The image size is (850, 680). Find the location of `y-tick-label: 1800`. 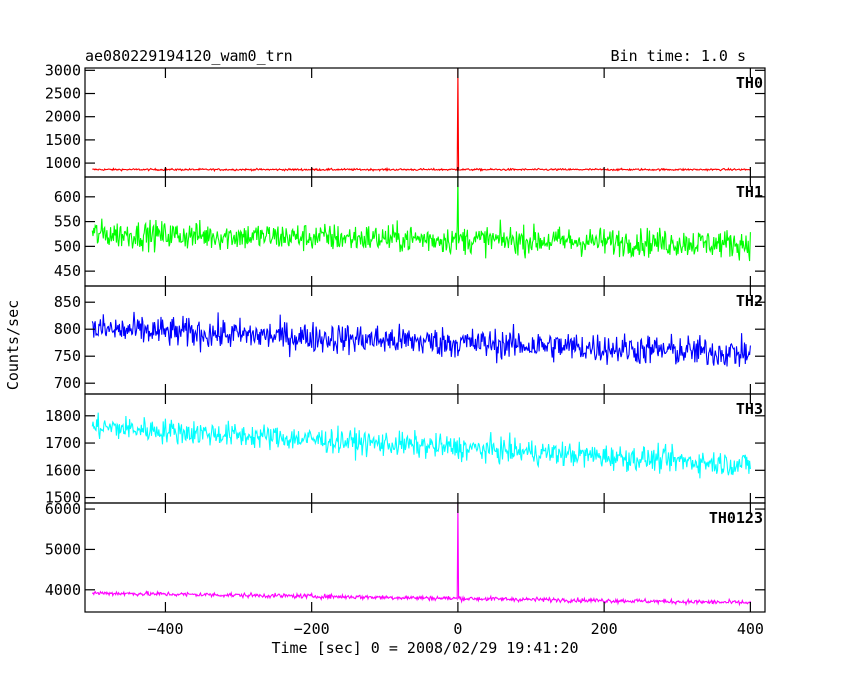

y-tick-label: 1800 is located at coordinates (63, 416).